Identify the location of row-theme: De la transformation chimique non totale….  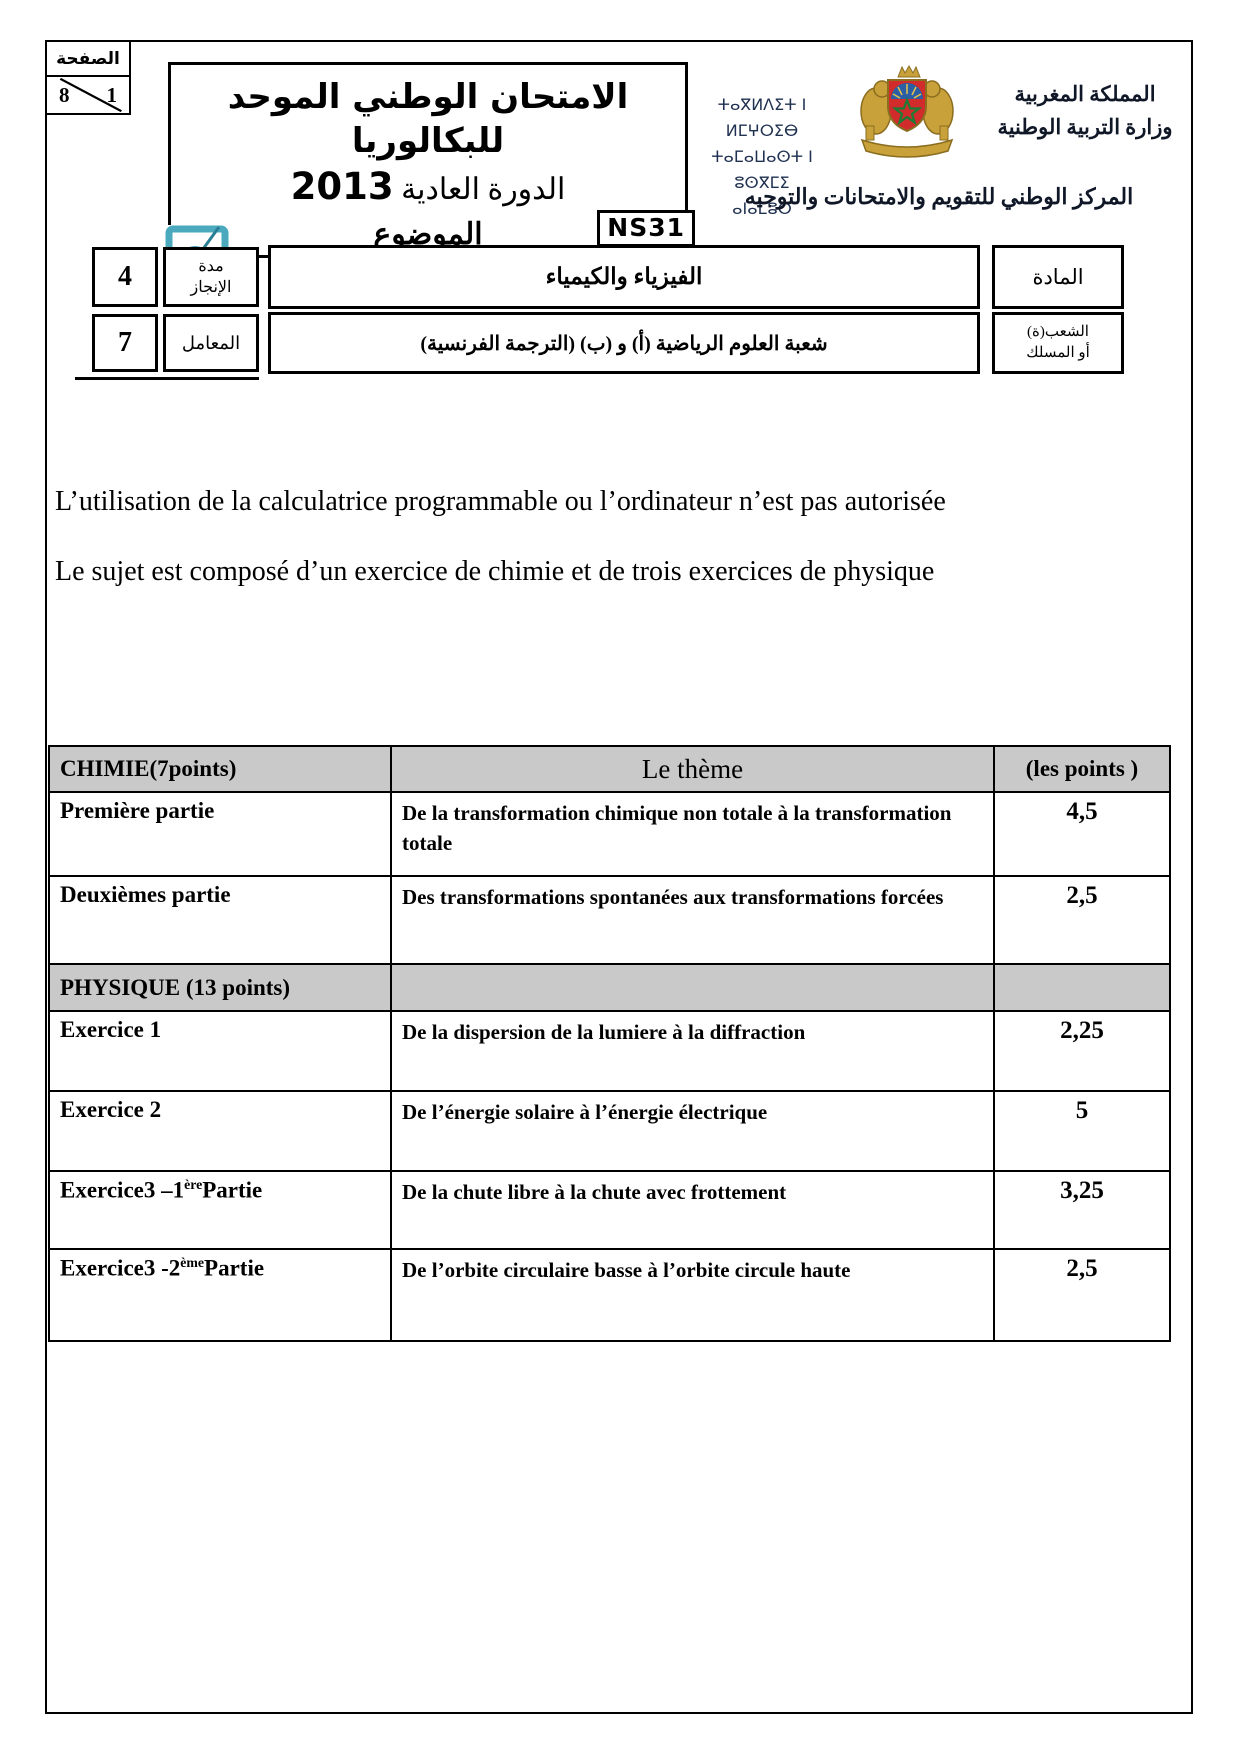
(692, 834).